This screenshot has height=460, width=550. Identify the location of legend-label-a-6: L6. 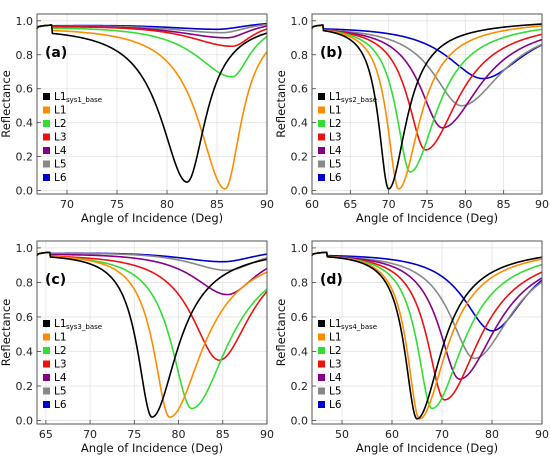
(60, 178).